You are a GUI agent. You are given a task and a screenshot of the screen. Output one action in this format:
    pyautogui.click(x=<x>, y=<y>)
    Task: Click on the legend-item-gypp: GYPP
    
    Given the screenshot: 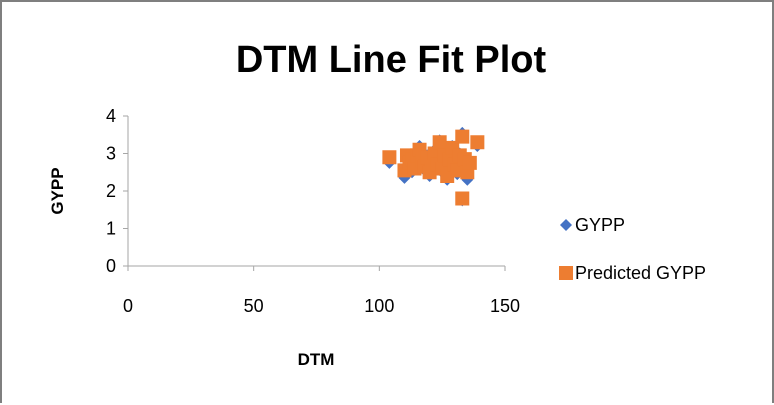 What is the action you would take?
    pyautogui.click(x=592, y=225)
    